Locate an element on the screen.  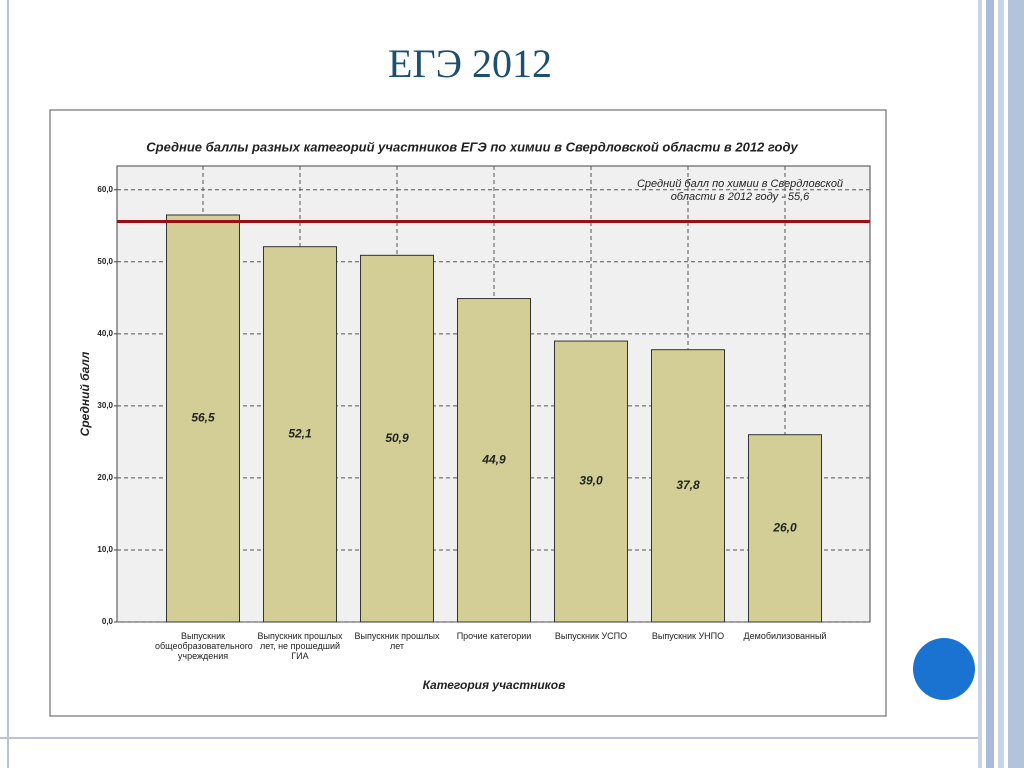
x-tick-label: Выпускник прошлых лет, не прошедший ГИА is located at coordinates (300, 646).